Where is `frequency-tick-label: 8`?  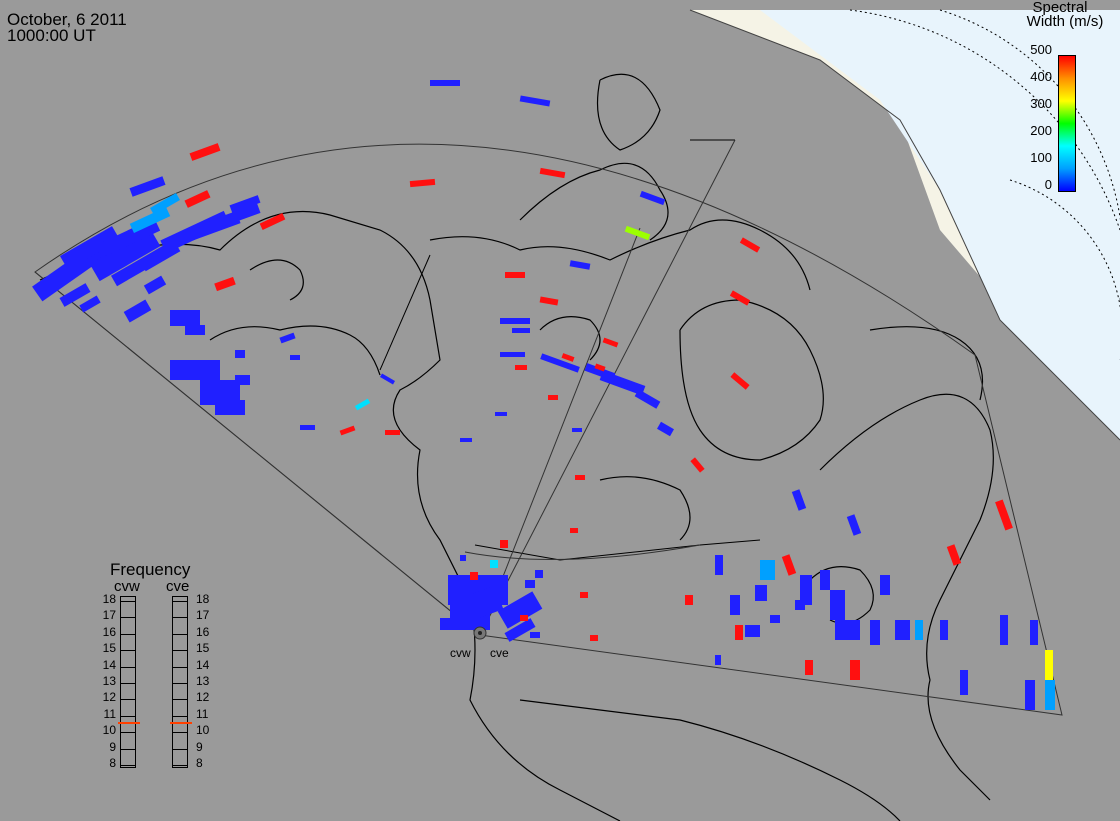 frequency-tick-label: 8 is located at coordinates (112, 763).